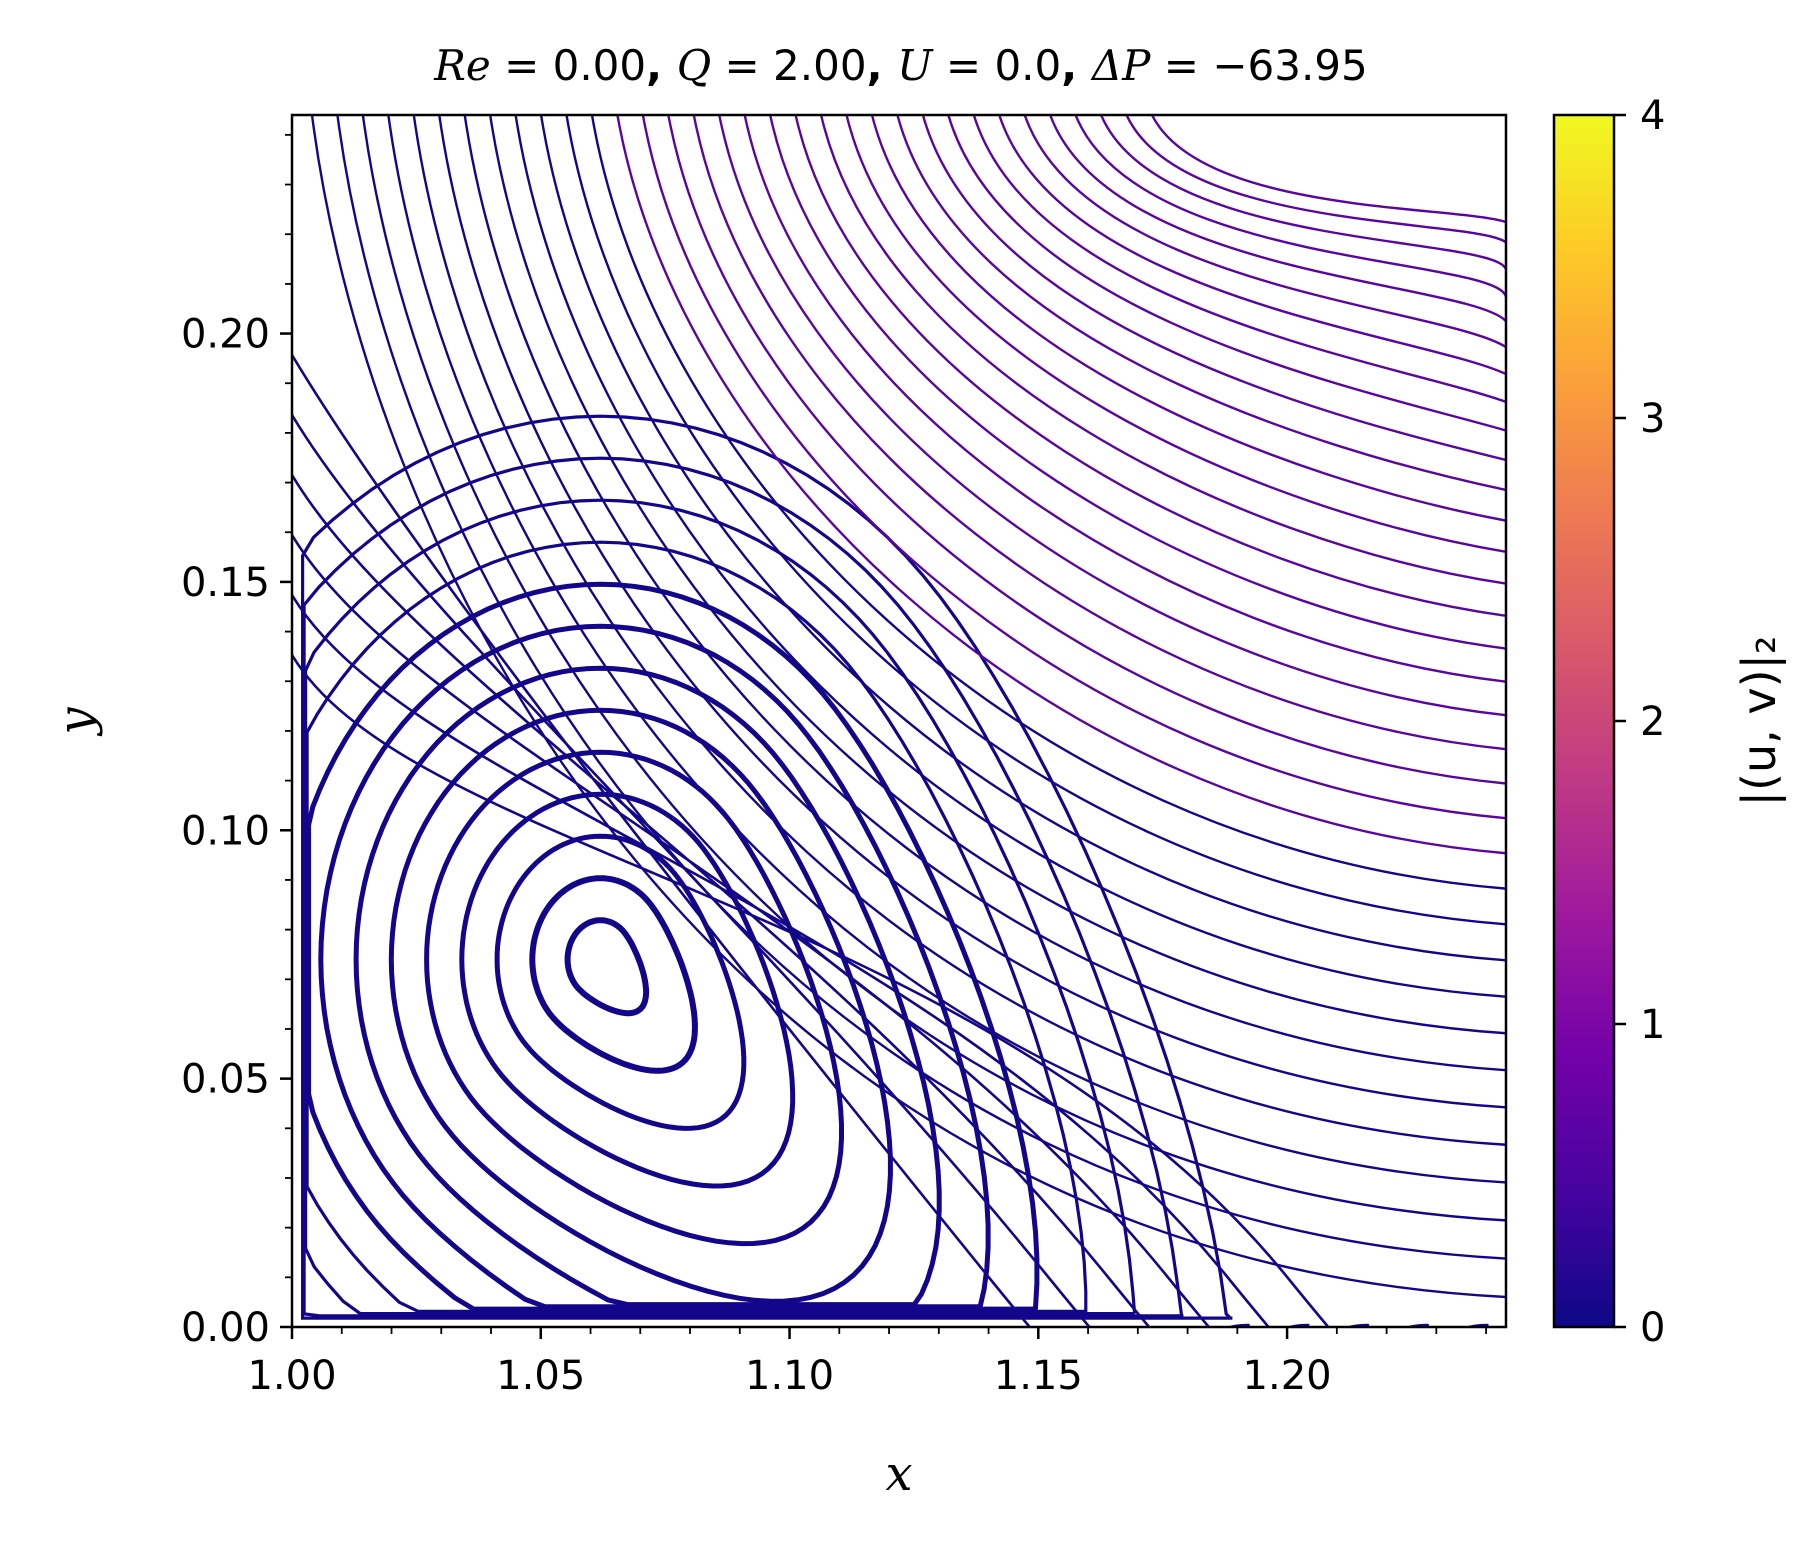 The height and width of the screenshot is (1544, 1813). What do you see at coordinates (1652, 419) in the screenshot?
I see `cb-tick-label-3: 3` at bounding box center [1652, 419].